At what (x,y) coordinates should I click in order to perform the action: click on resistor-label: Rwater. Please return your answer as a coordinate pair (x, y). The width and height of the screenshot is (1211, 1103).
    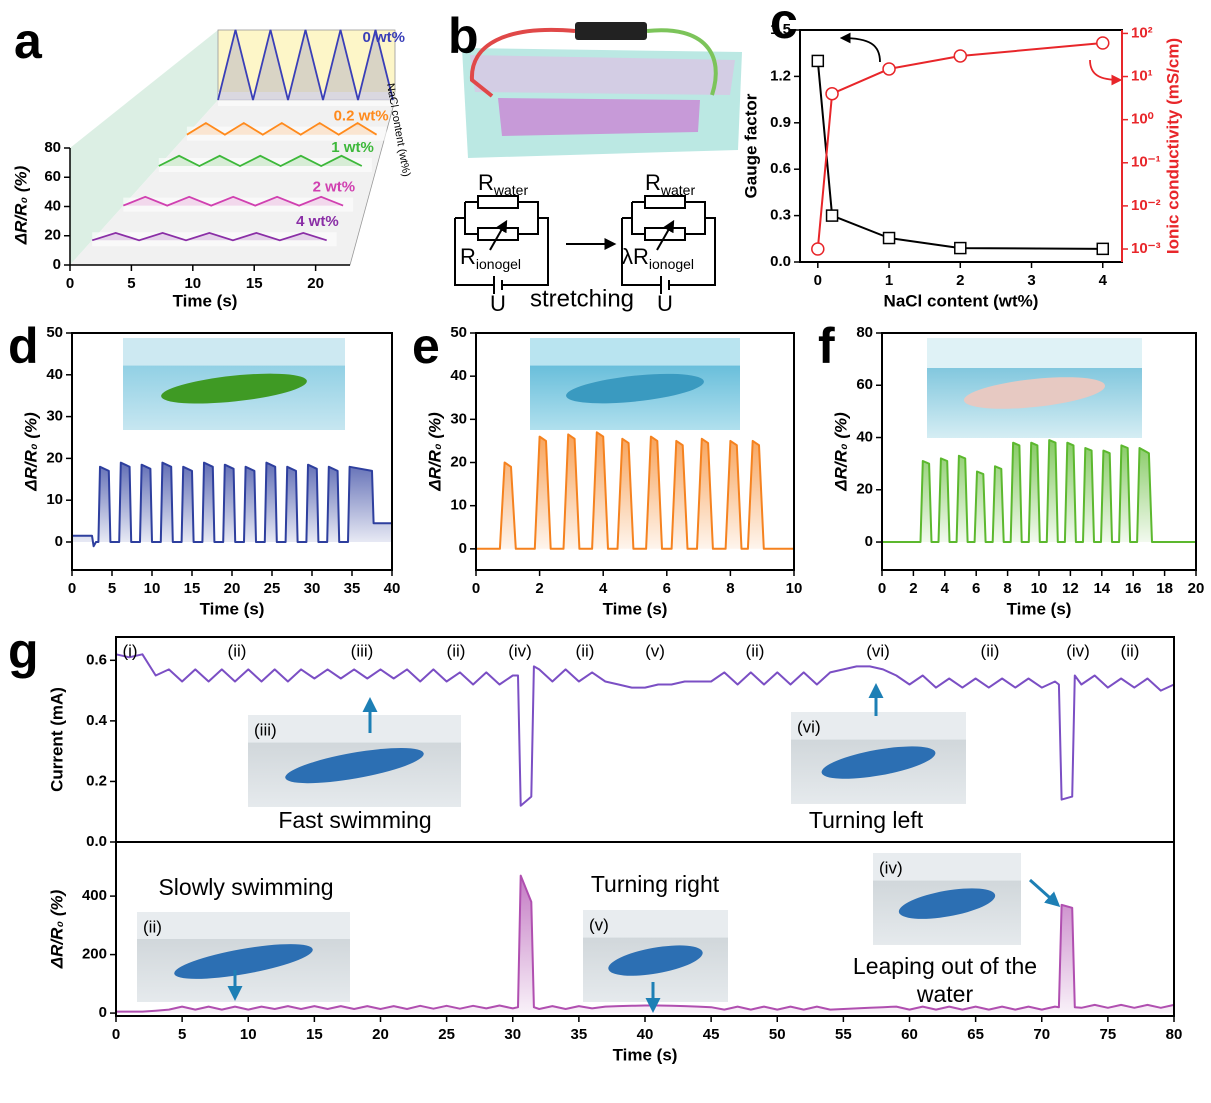
    Looking at the image, I should click on (670, 184).